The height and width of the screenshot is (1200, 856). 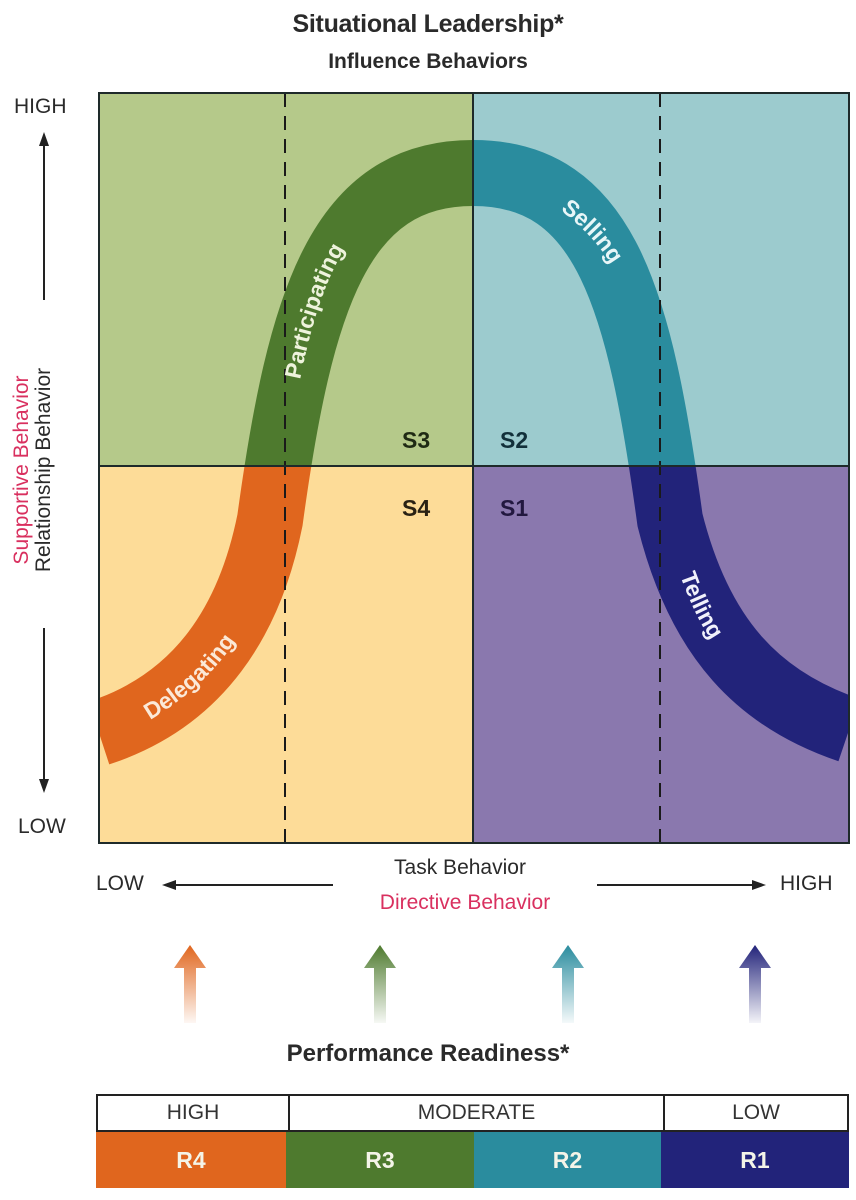 I want to click on readiness-level-low: LOW, so click(x=755, y=1113).